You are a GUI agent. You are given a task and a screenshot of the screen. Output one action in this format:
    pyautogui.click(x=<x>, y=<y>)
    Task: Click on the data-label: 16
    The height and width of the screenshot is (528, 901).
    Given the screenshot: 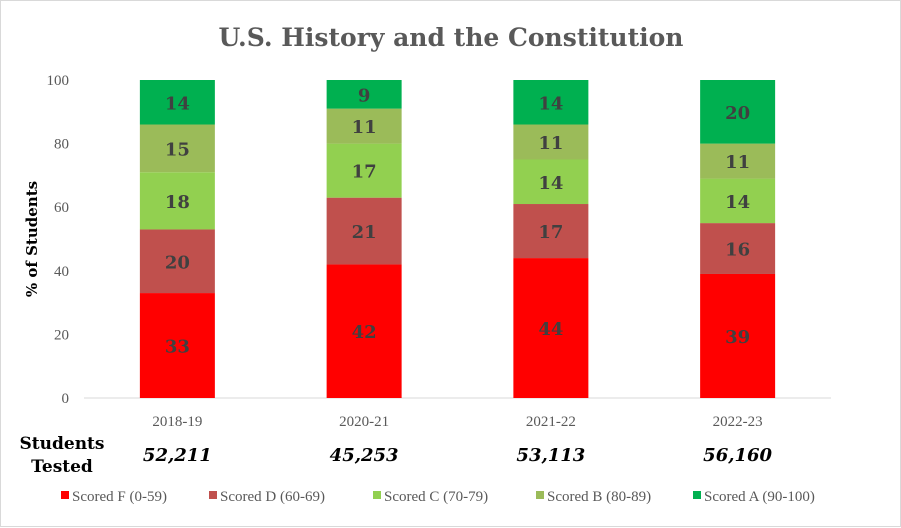 What is the action you would take?
    pyautogui.click(x=737, y=250)
    